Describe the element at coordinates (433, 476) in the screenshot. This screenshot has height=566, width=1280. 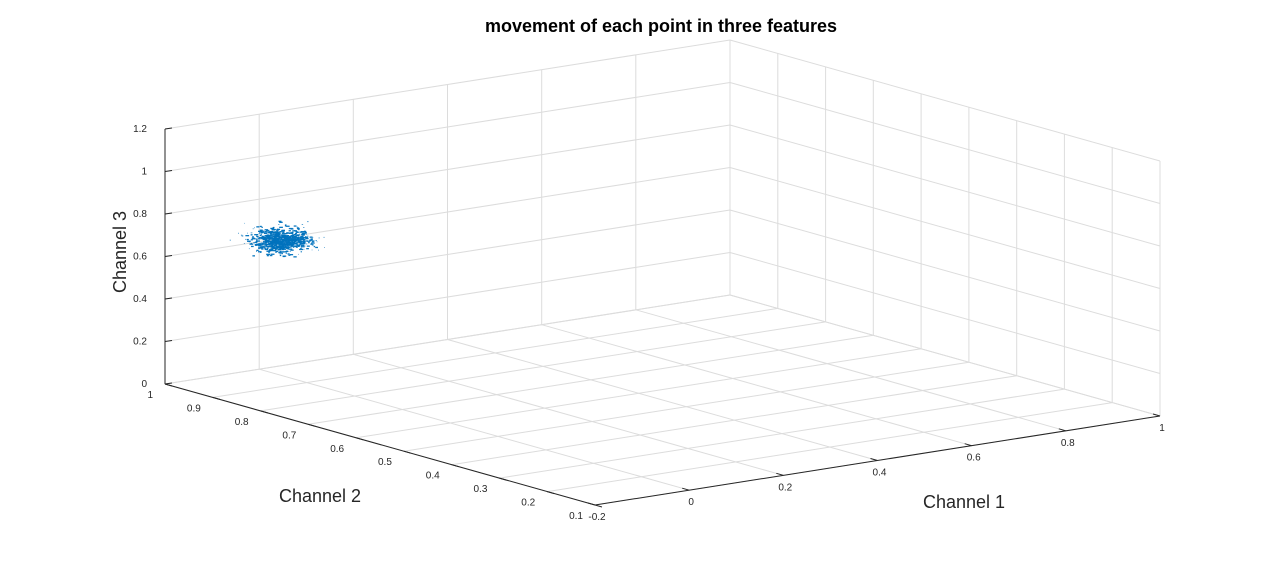
I see `y-tick-label: 0.4` at that location.